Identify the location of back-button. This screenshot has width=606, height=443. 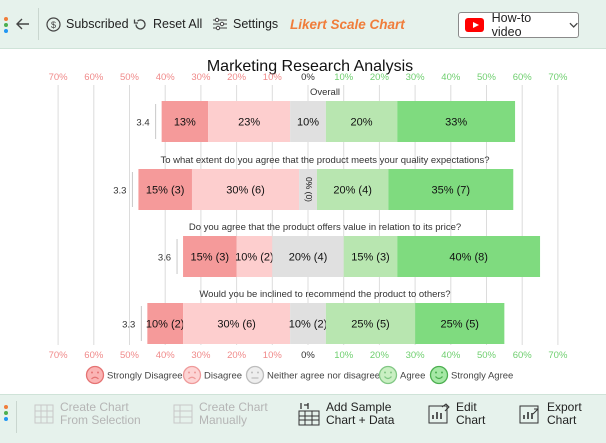
(25, 24).